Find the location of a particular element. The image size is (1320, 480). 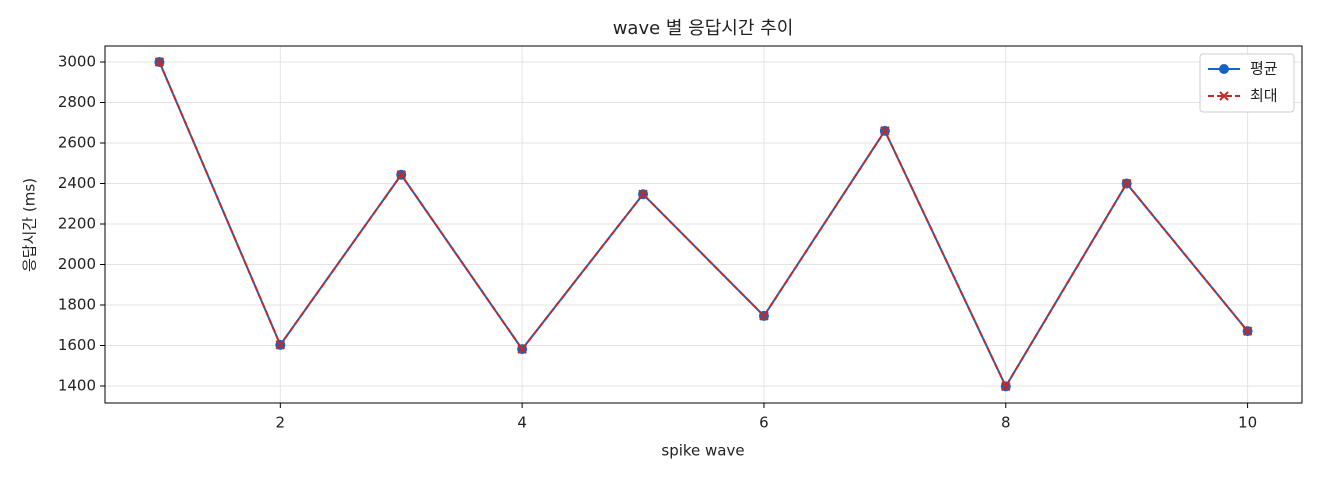

legend-label: 평균 is located at coordinates (1264, 69).